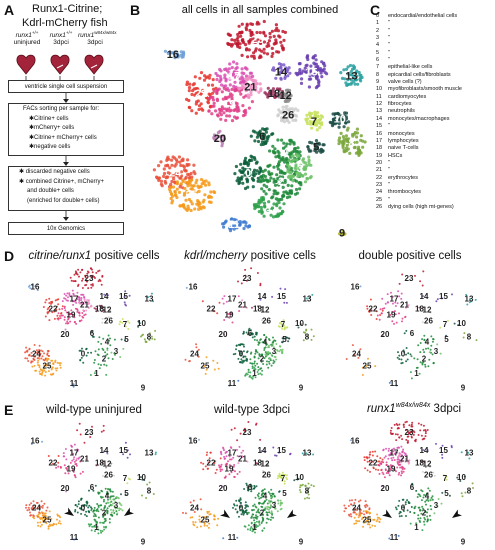 The image size is (495, 550). Describe the element at coordinates (409, 432) in the screenshot. I see `cluster-23-points` at that location.